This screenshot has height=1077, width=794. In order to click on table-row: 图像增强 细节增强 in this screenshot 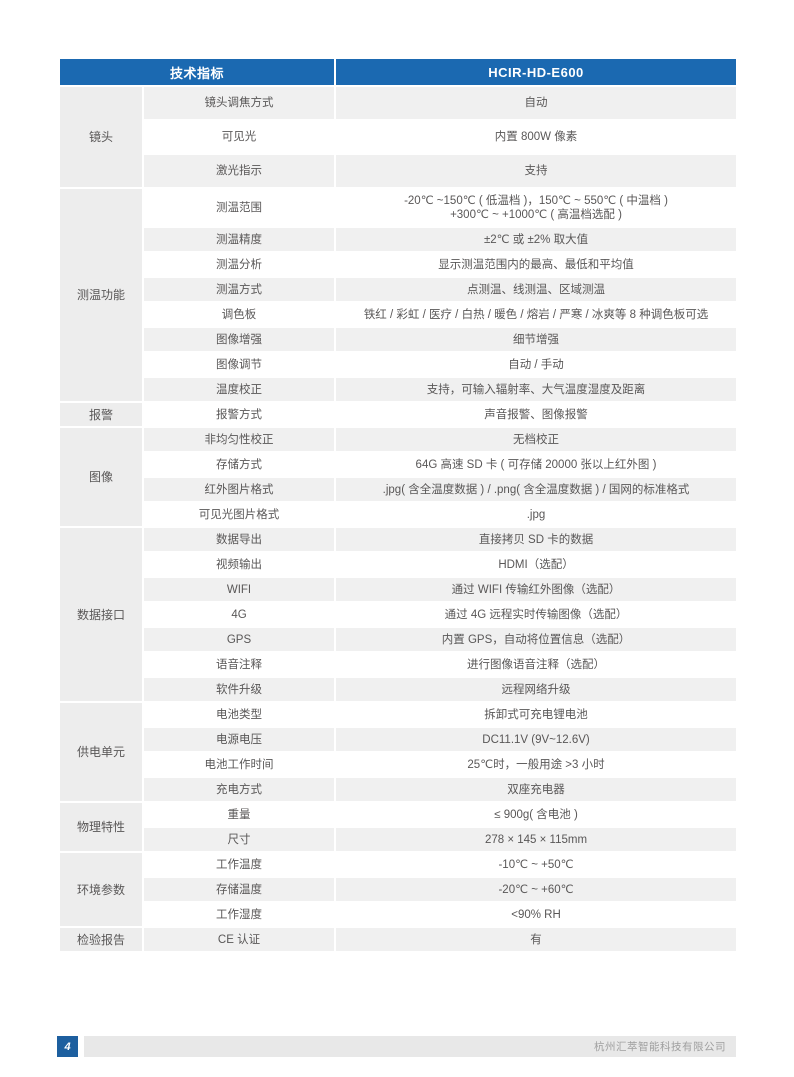, I will do `click(399, 339)`.